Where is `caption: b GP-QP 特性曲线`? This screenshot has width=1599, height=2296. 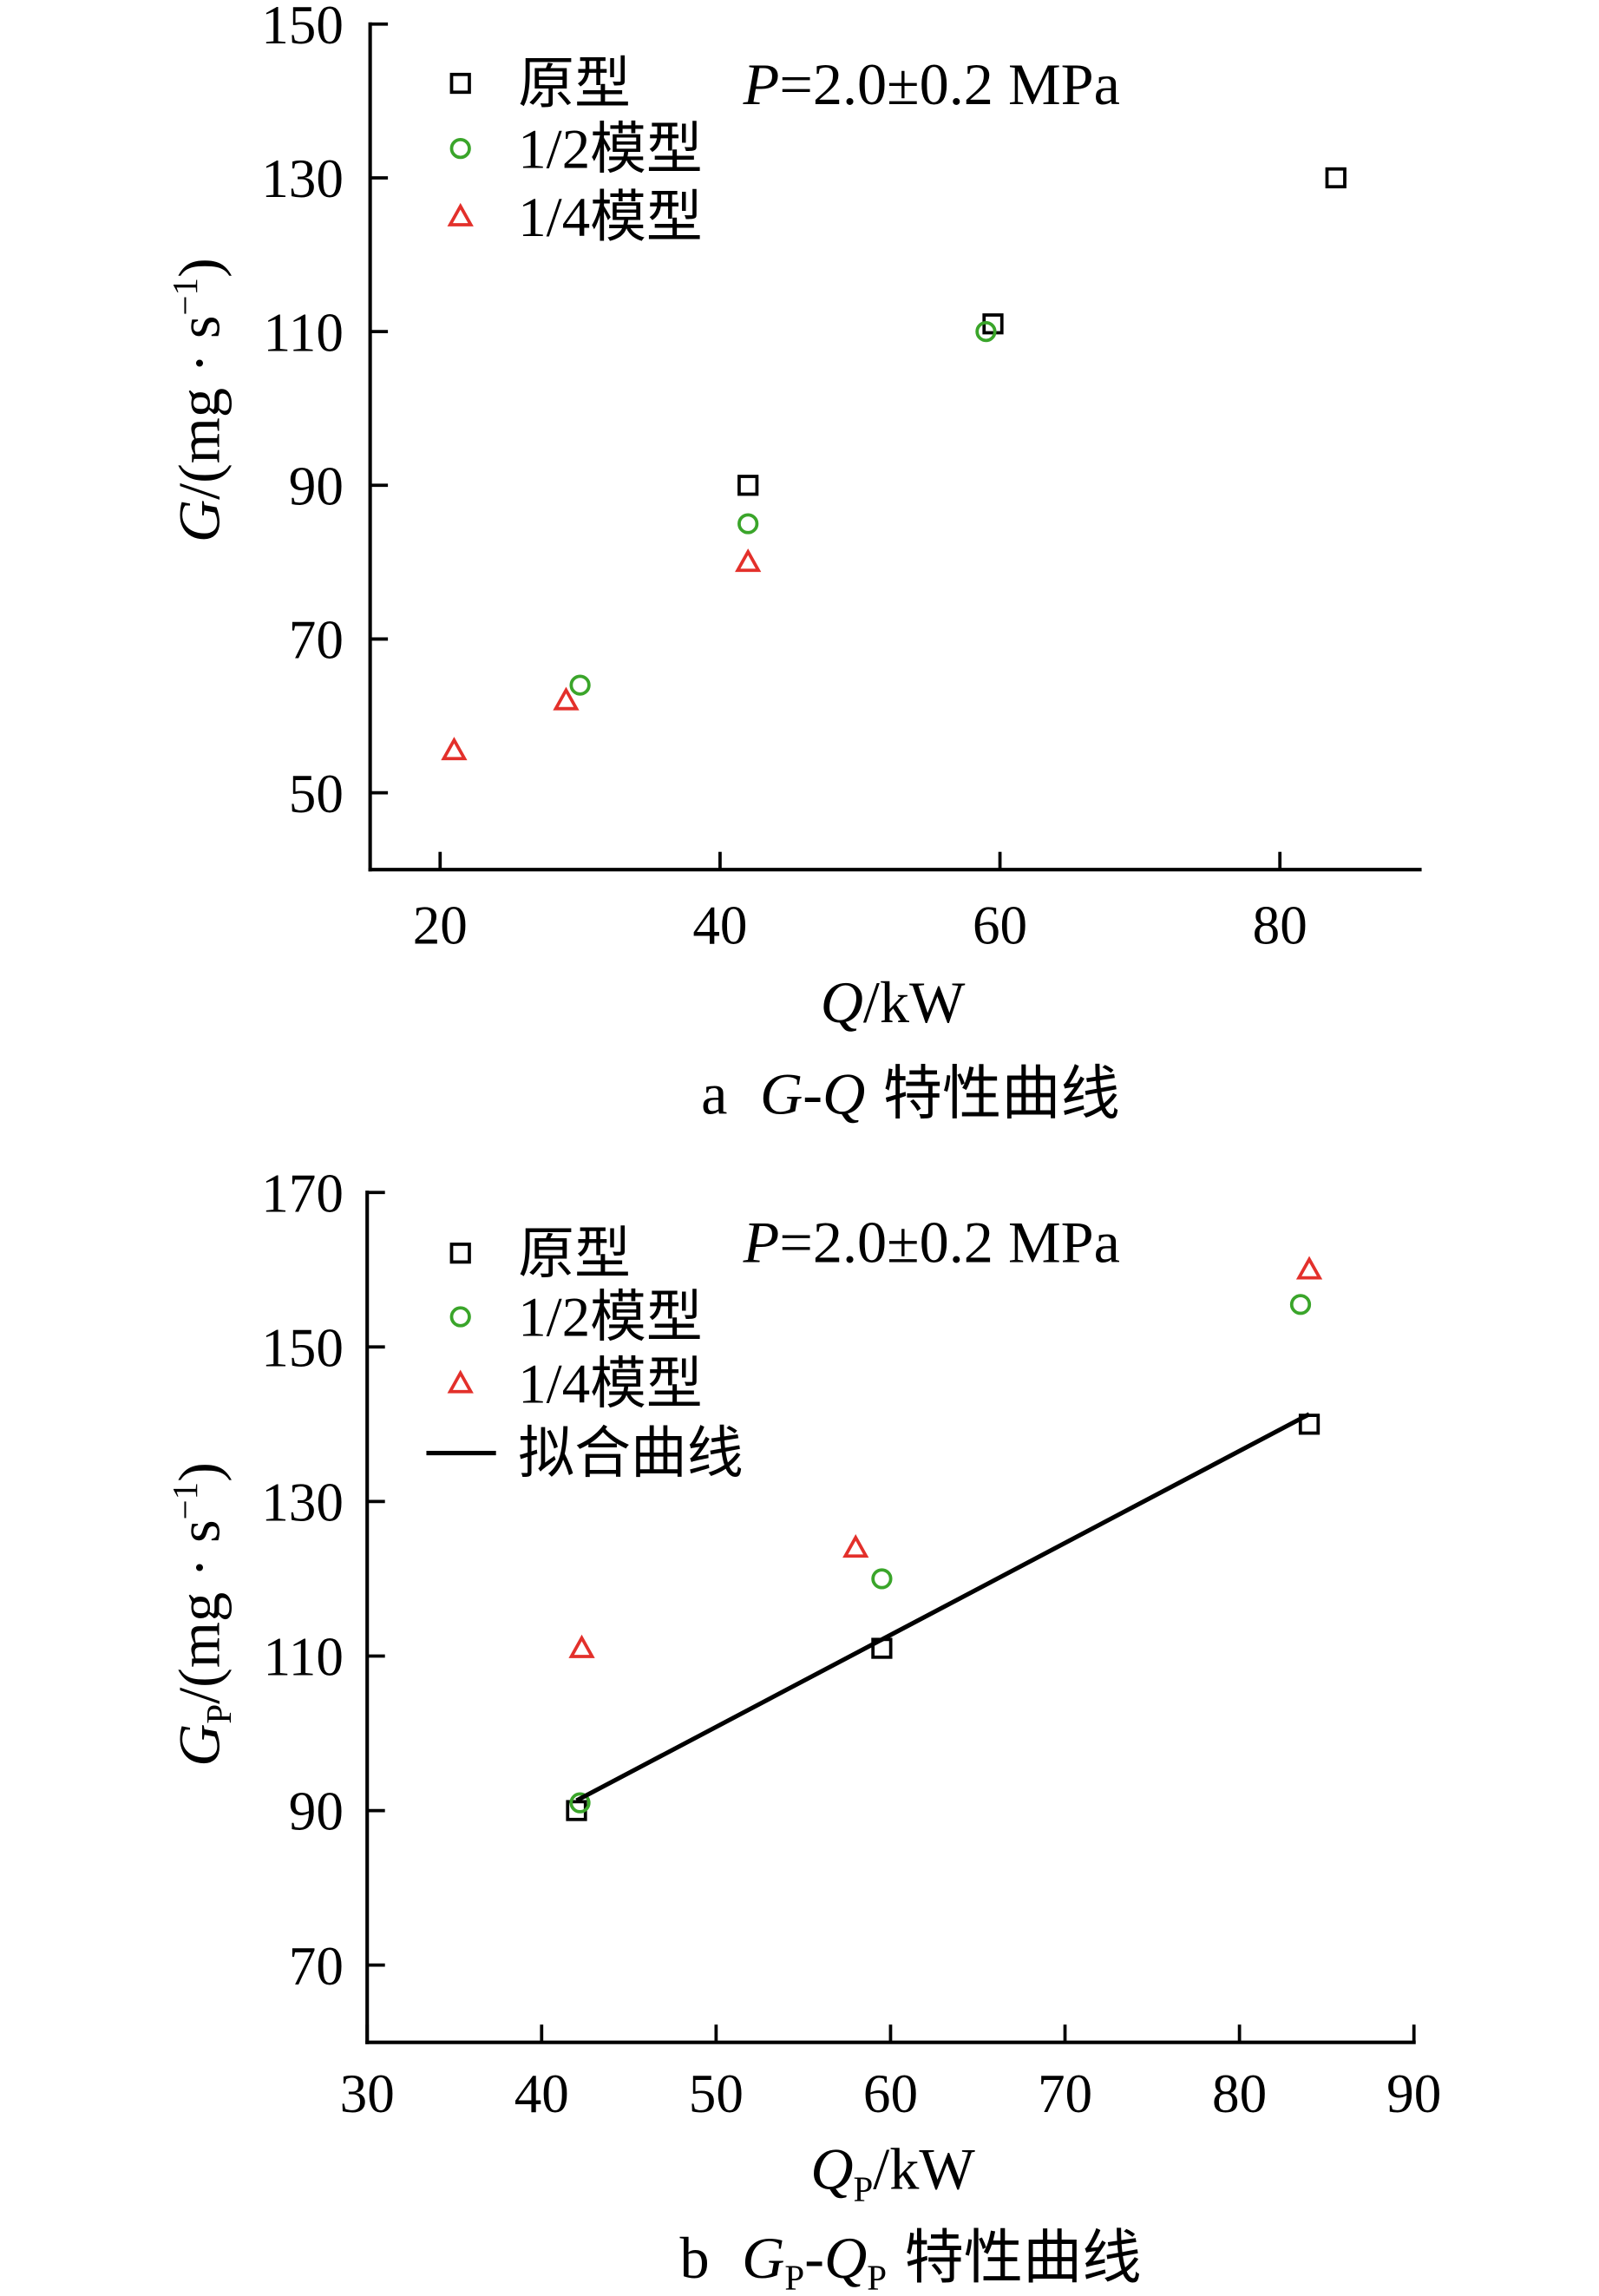
caption: b GP-QP 特性曲线 is located at coordinates (910, 2260).